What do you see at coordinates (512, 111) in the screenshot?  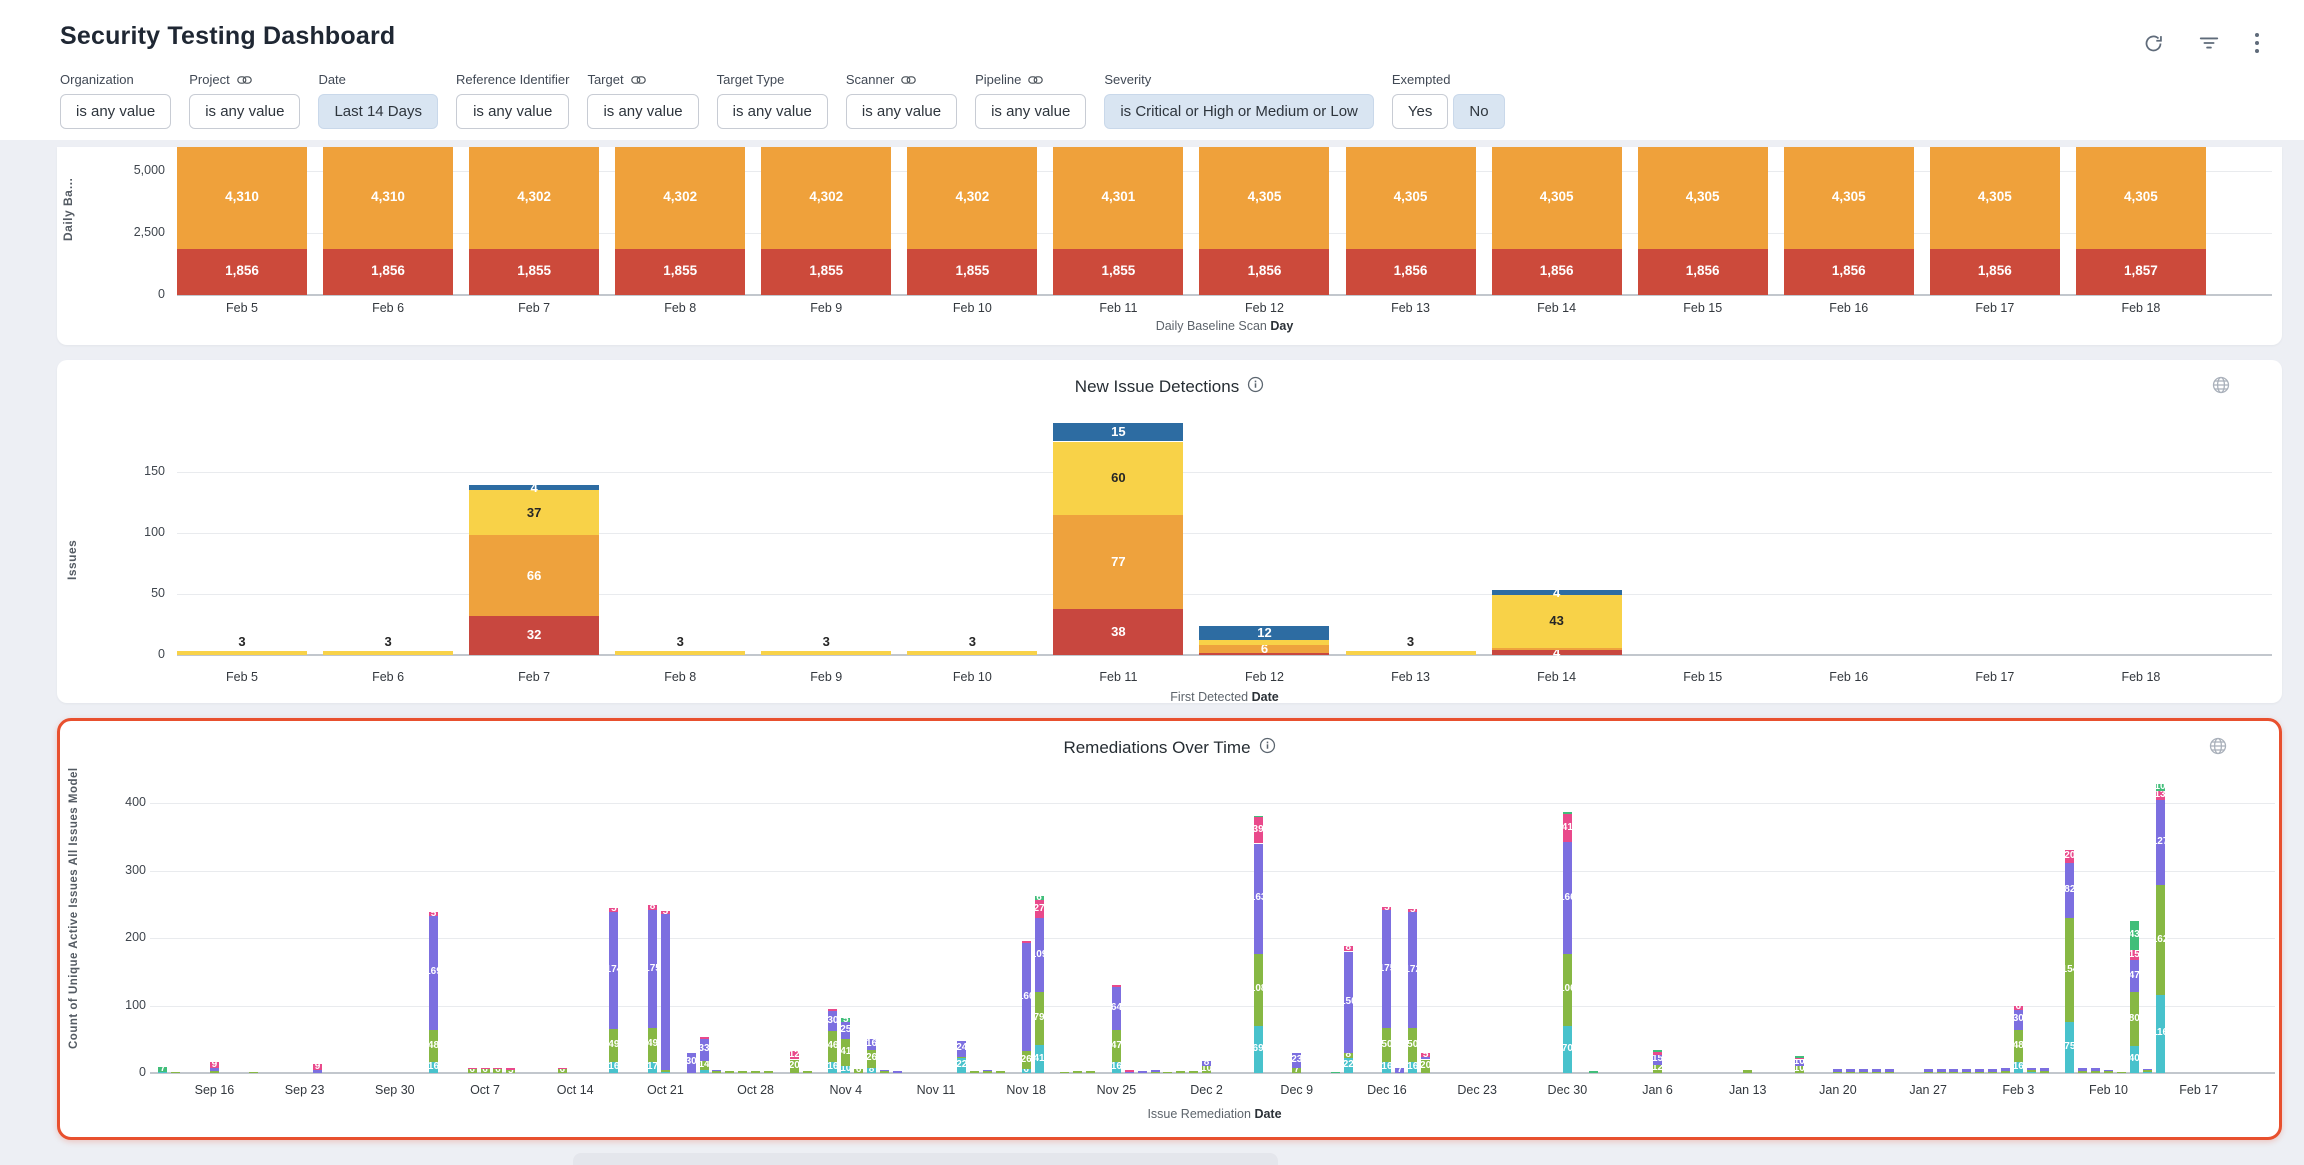 I see `filter-value-reference-identifier: is any value` at bounding box center [512, 111].